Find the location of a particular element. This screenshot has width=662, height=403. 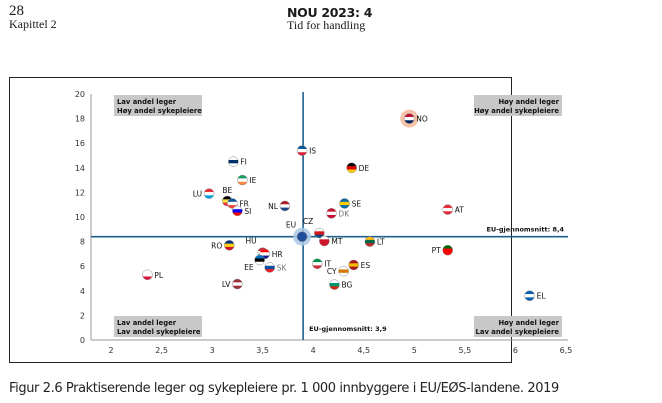

point-fr-label: FR is located at coordinates (244, 203).